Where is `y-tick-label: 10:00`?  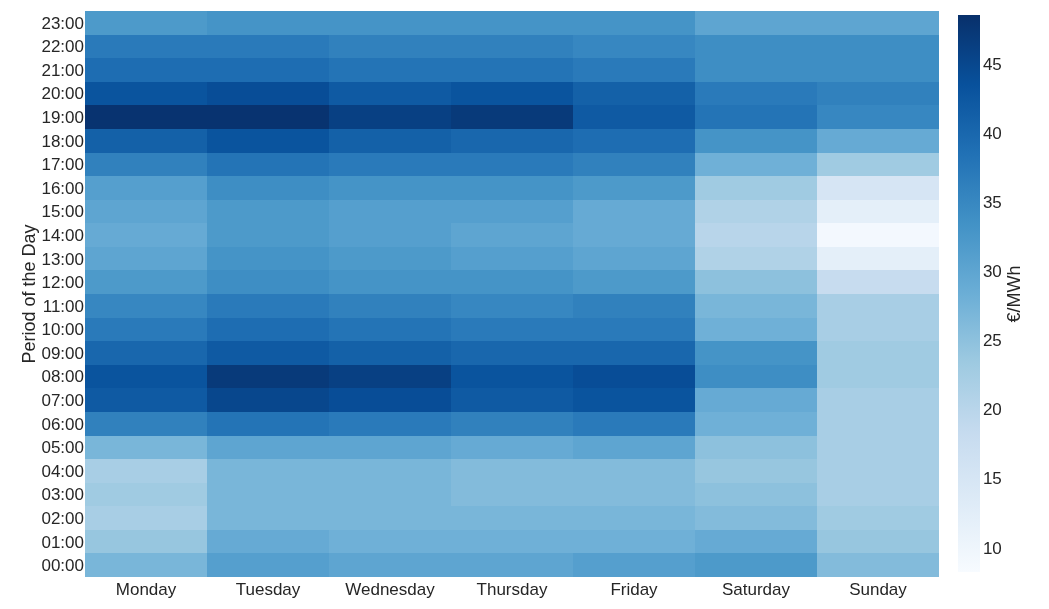
y-tick-label: 10:00 is located at coordinates (62, 330).